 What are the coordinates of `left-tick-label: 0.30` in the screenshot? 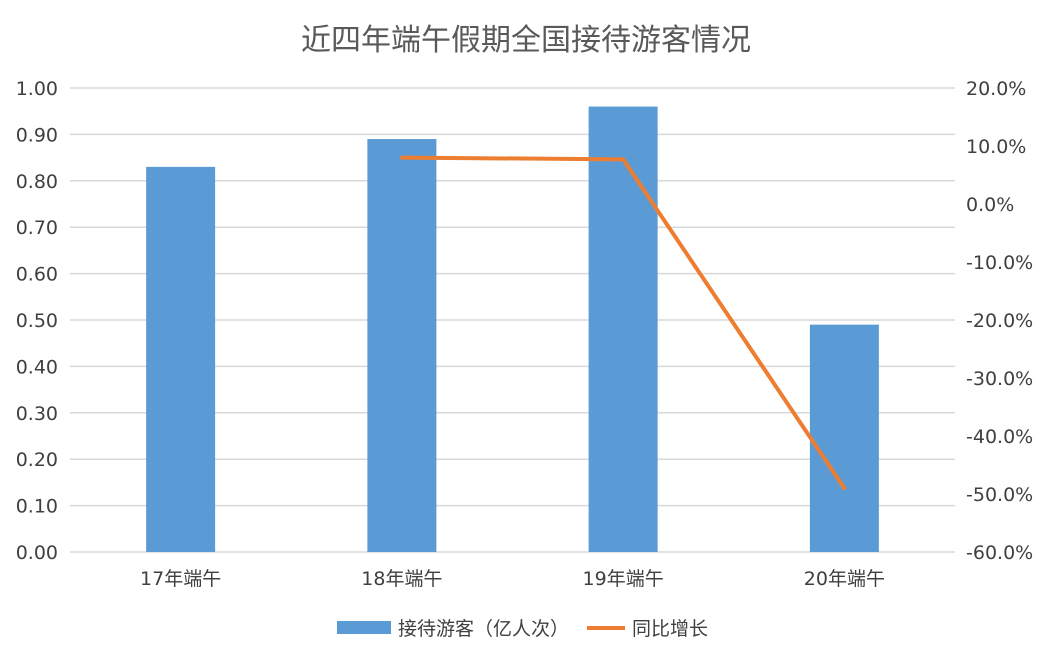 It's located at (37, 414).